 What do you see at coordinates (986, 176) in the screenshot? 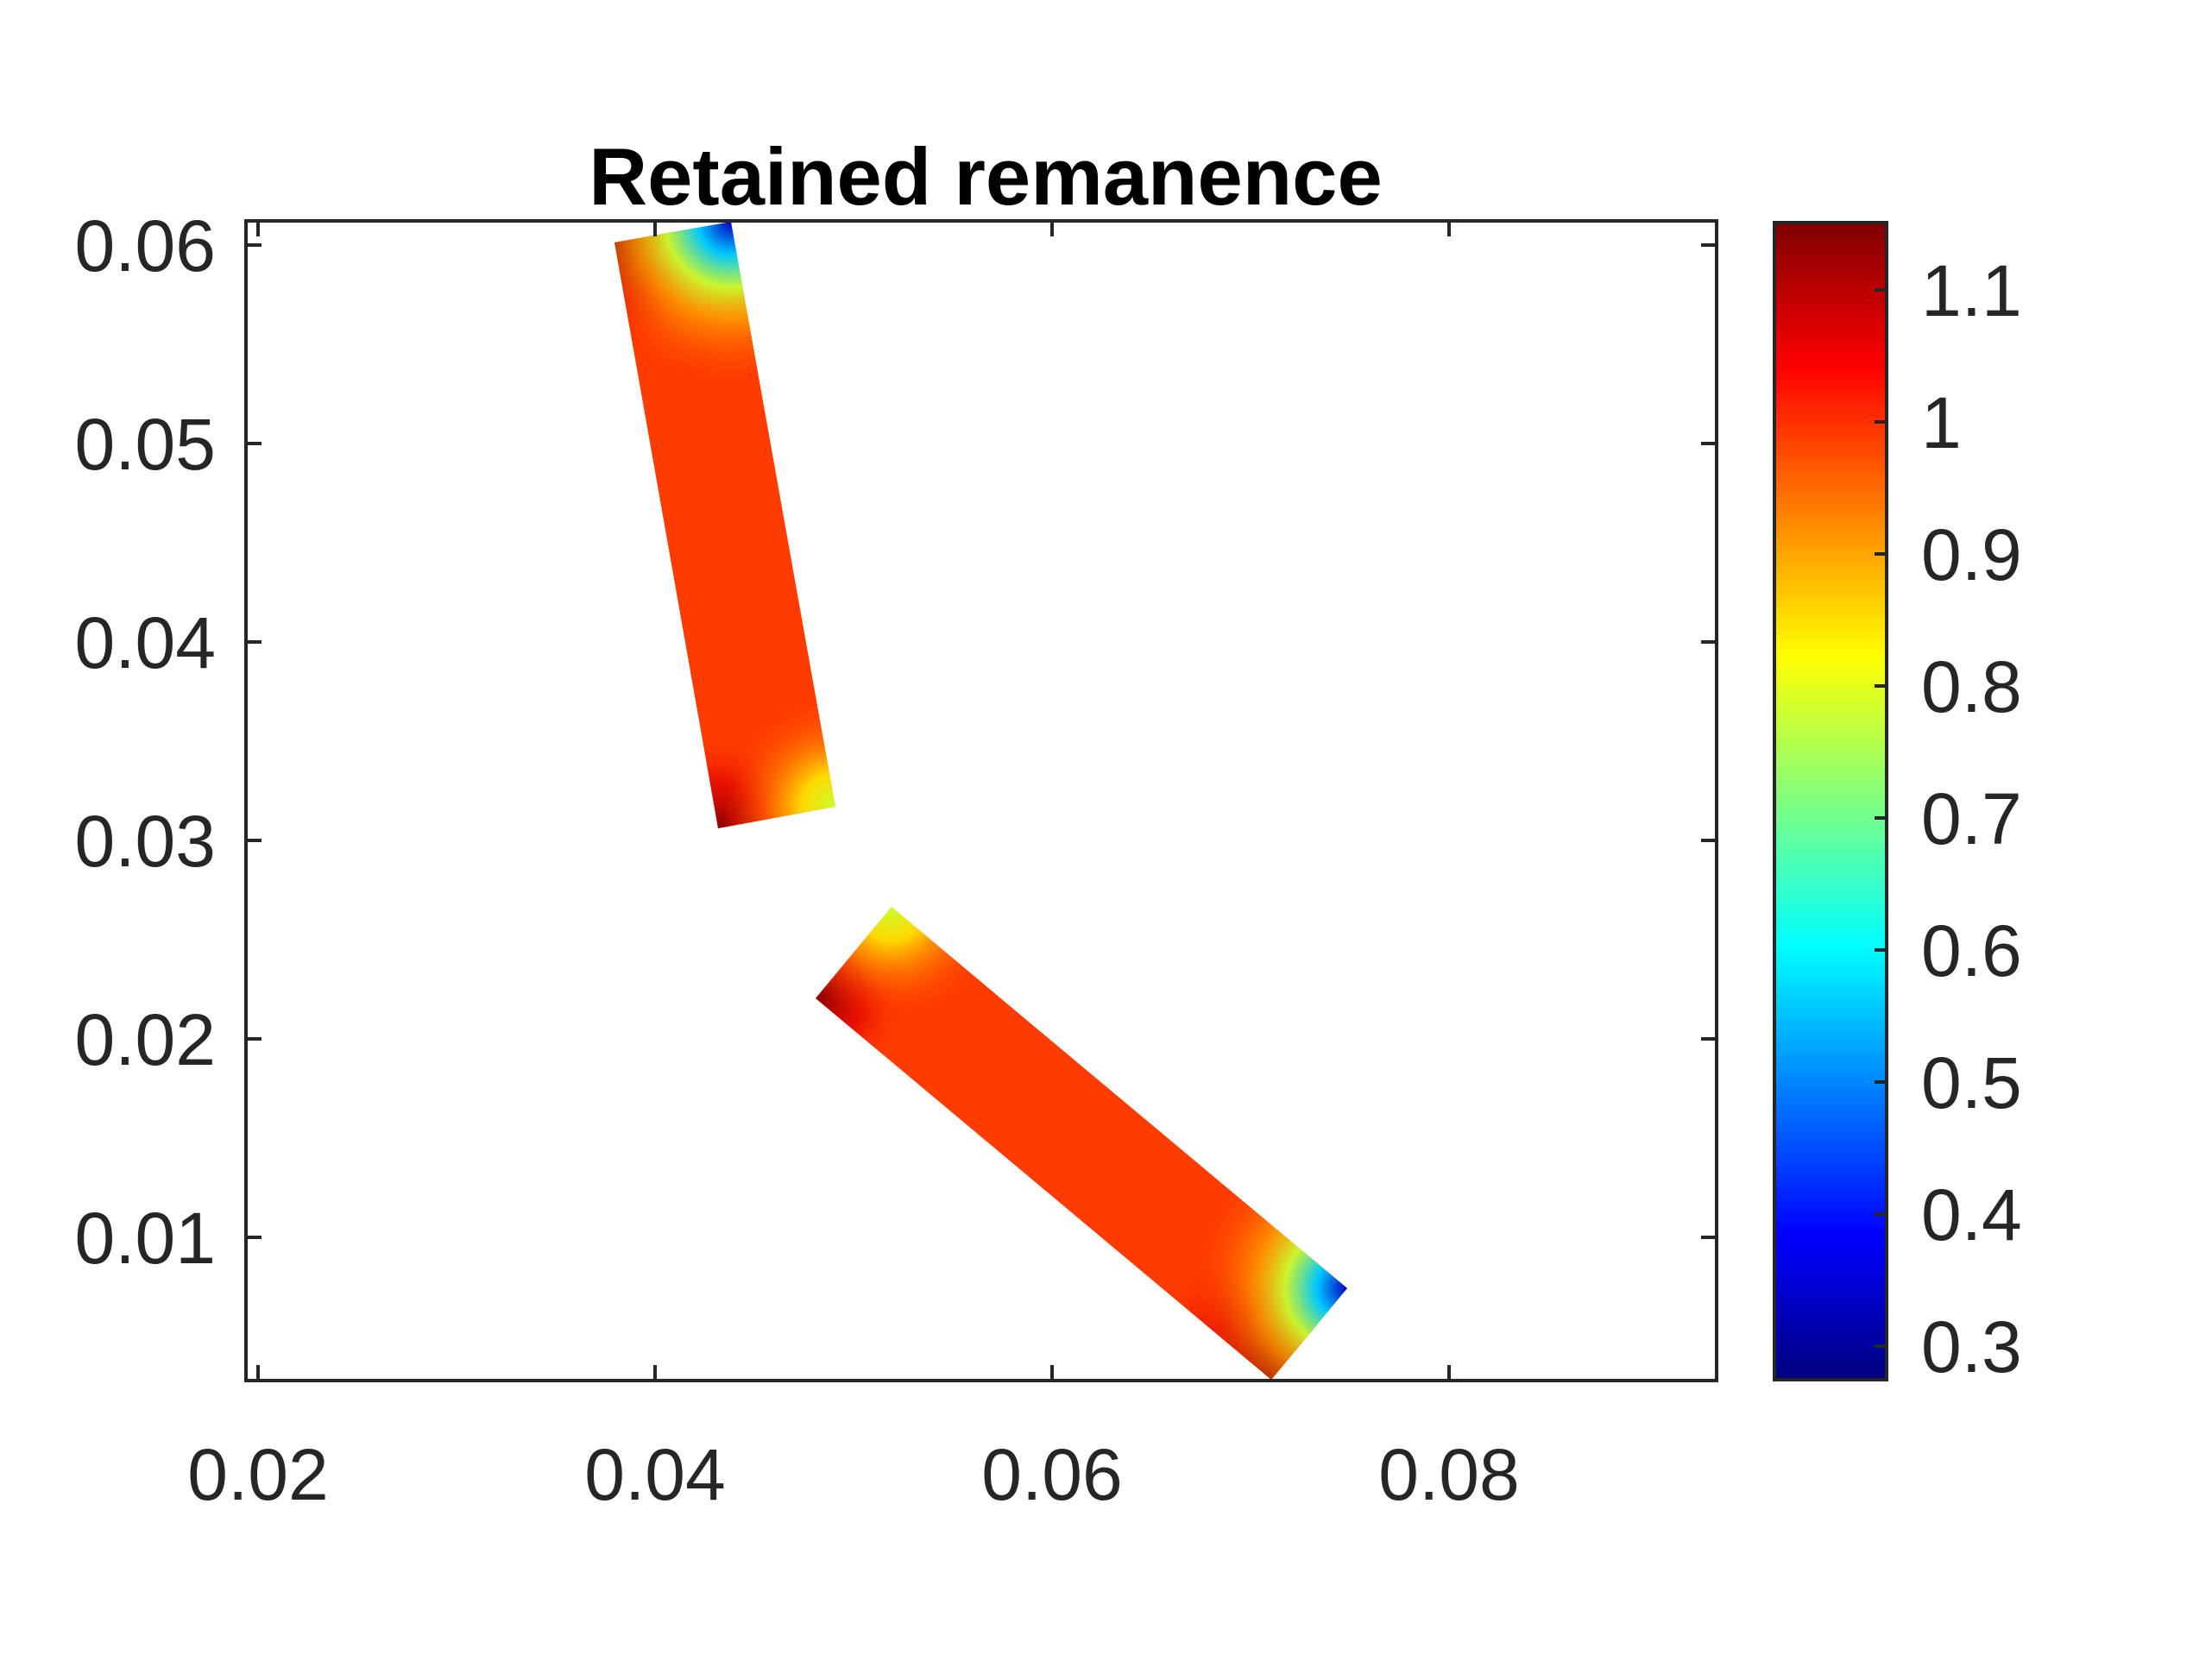
I see `chart-title: Retained remanence` at bounding box center [986, 176].